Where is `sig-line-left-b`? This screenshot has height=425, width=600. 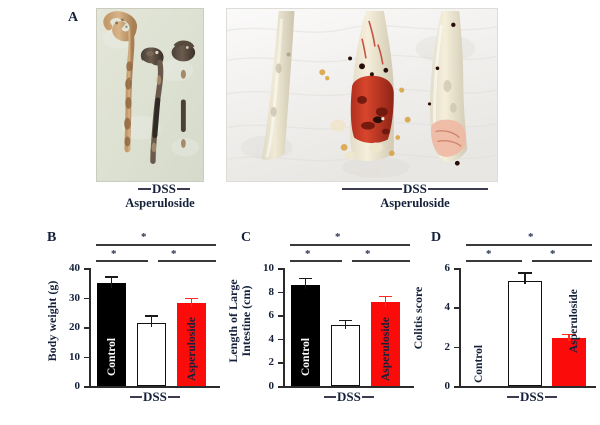
sig-line-left-b is located at coordinates (122, 261).